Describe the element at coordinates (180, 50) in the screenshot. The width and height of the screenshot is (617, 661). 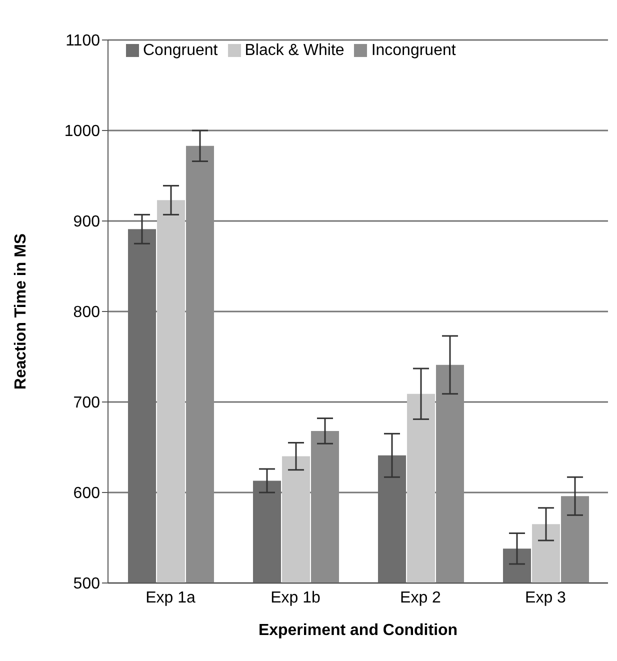
I see `legend-label: Congruent` at that location.